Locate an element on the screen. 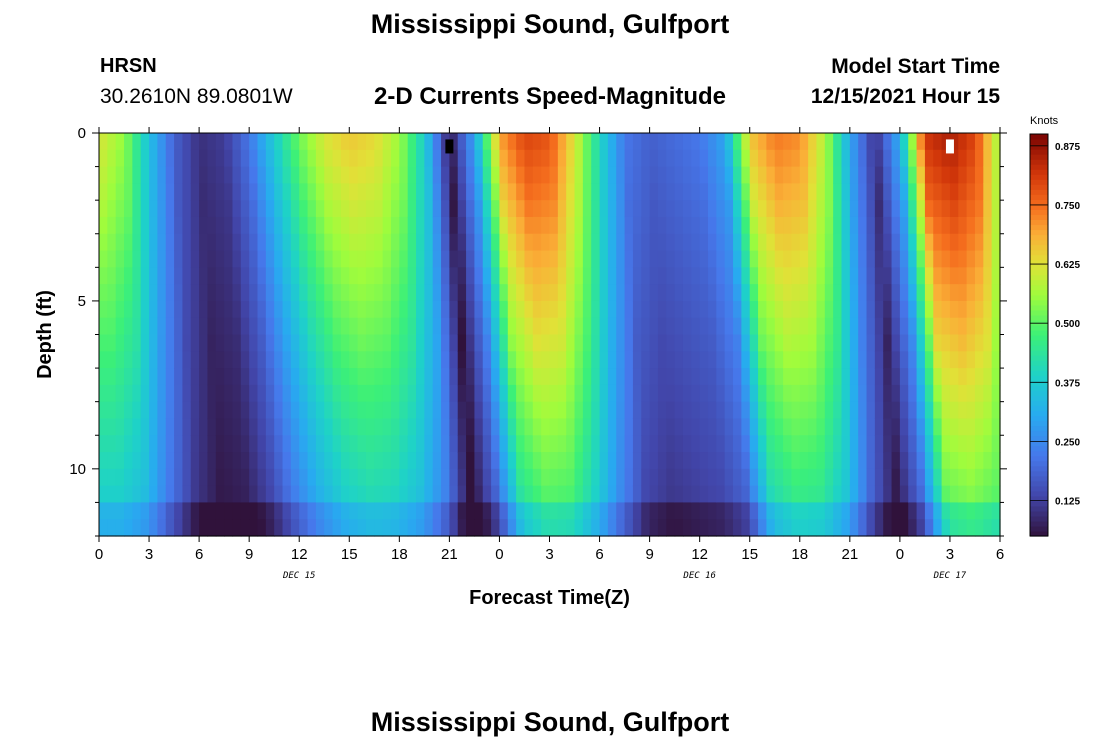 The width and height of the screenshot is (1100, 750). x-tick-label: 3 is located at coordinates (950, 554).